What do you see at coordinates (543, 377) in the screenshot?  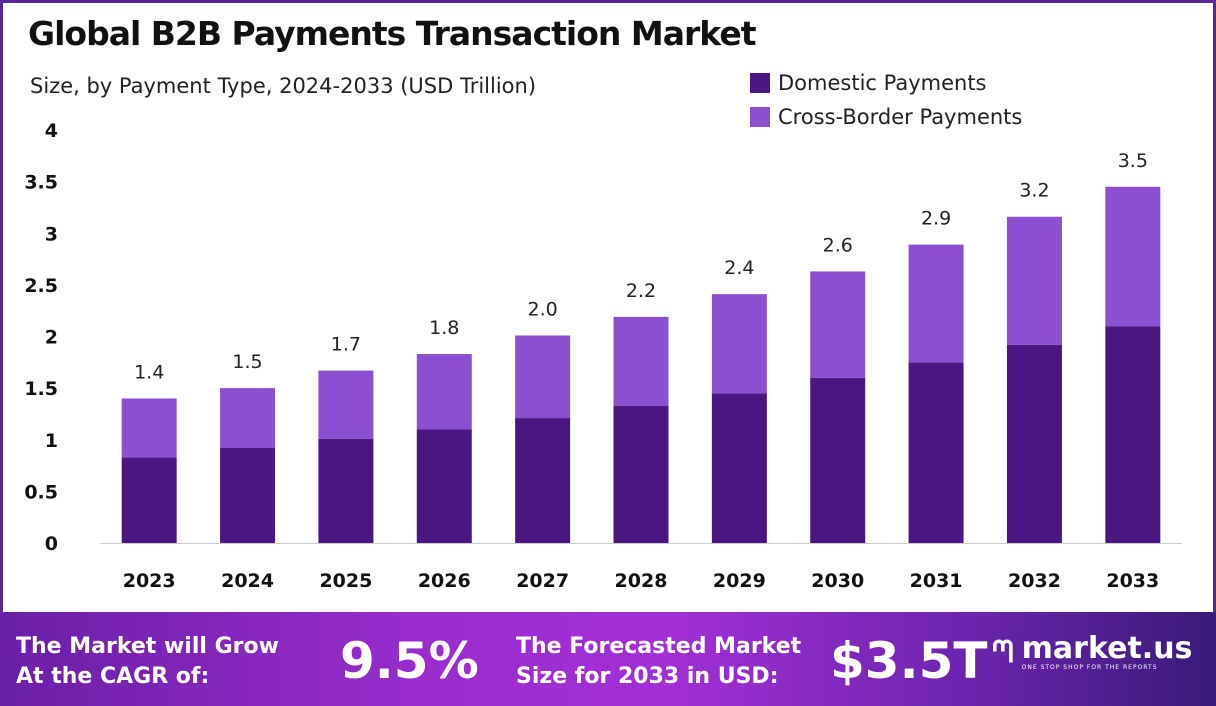 I see `bar-cross-border-2027` at bounding box center [543, 377].